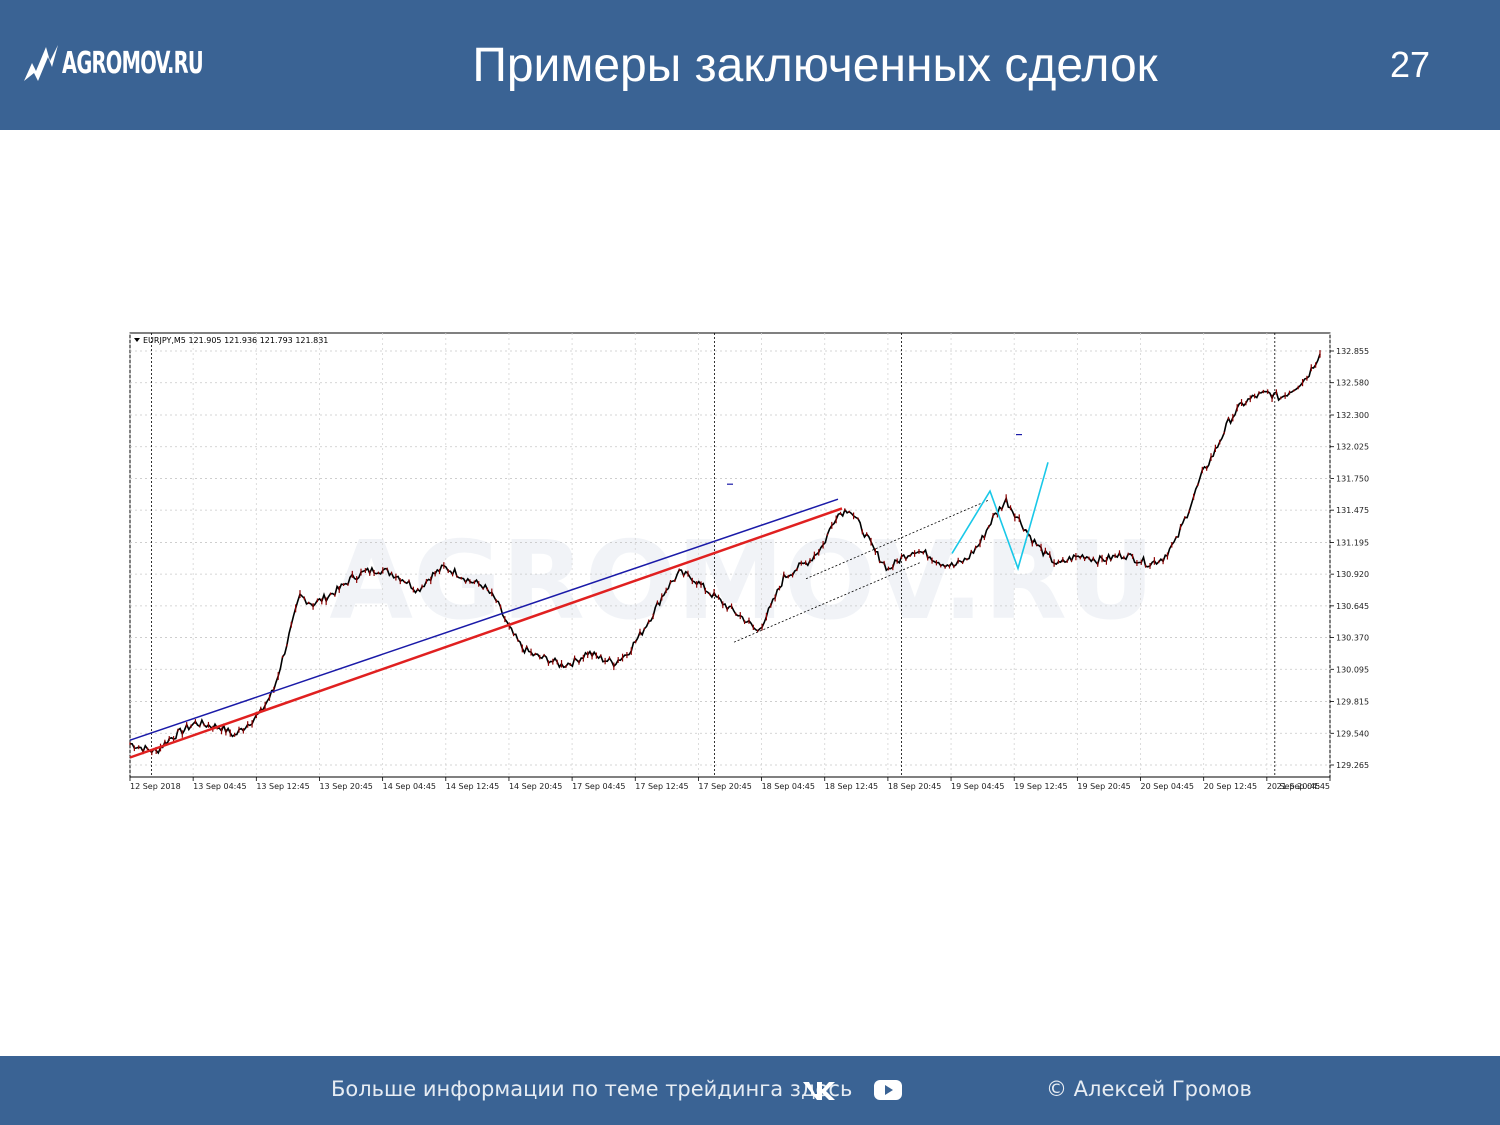 This screenshot has height=1125, width=1500. I want to click on x-tick-label: 18 Sep 20:45, so click(914, 786).